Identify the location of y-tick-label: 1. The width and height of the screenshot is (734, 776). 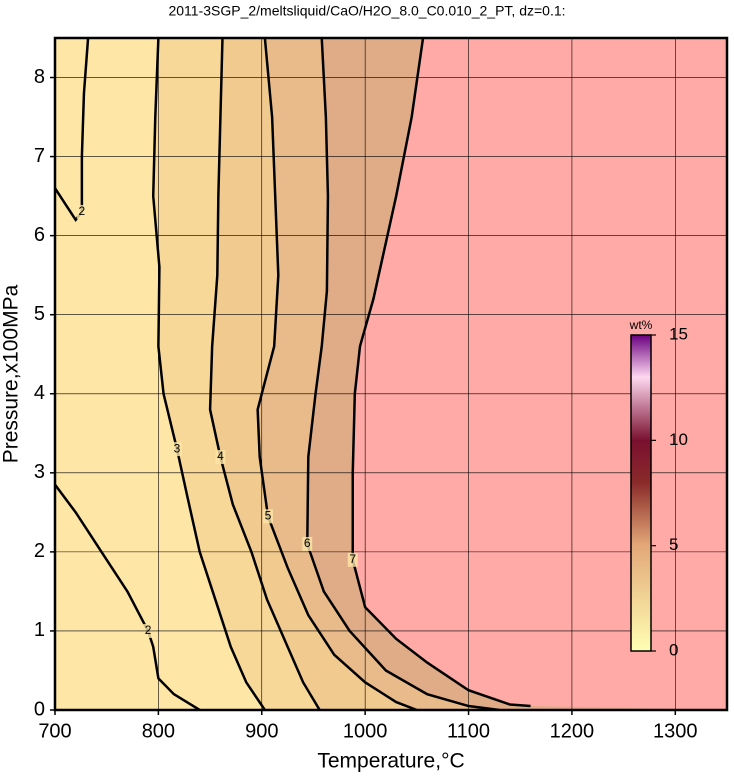
(39, 630).